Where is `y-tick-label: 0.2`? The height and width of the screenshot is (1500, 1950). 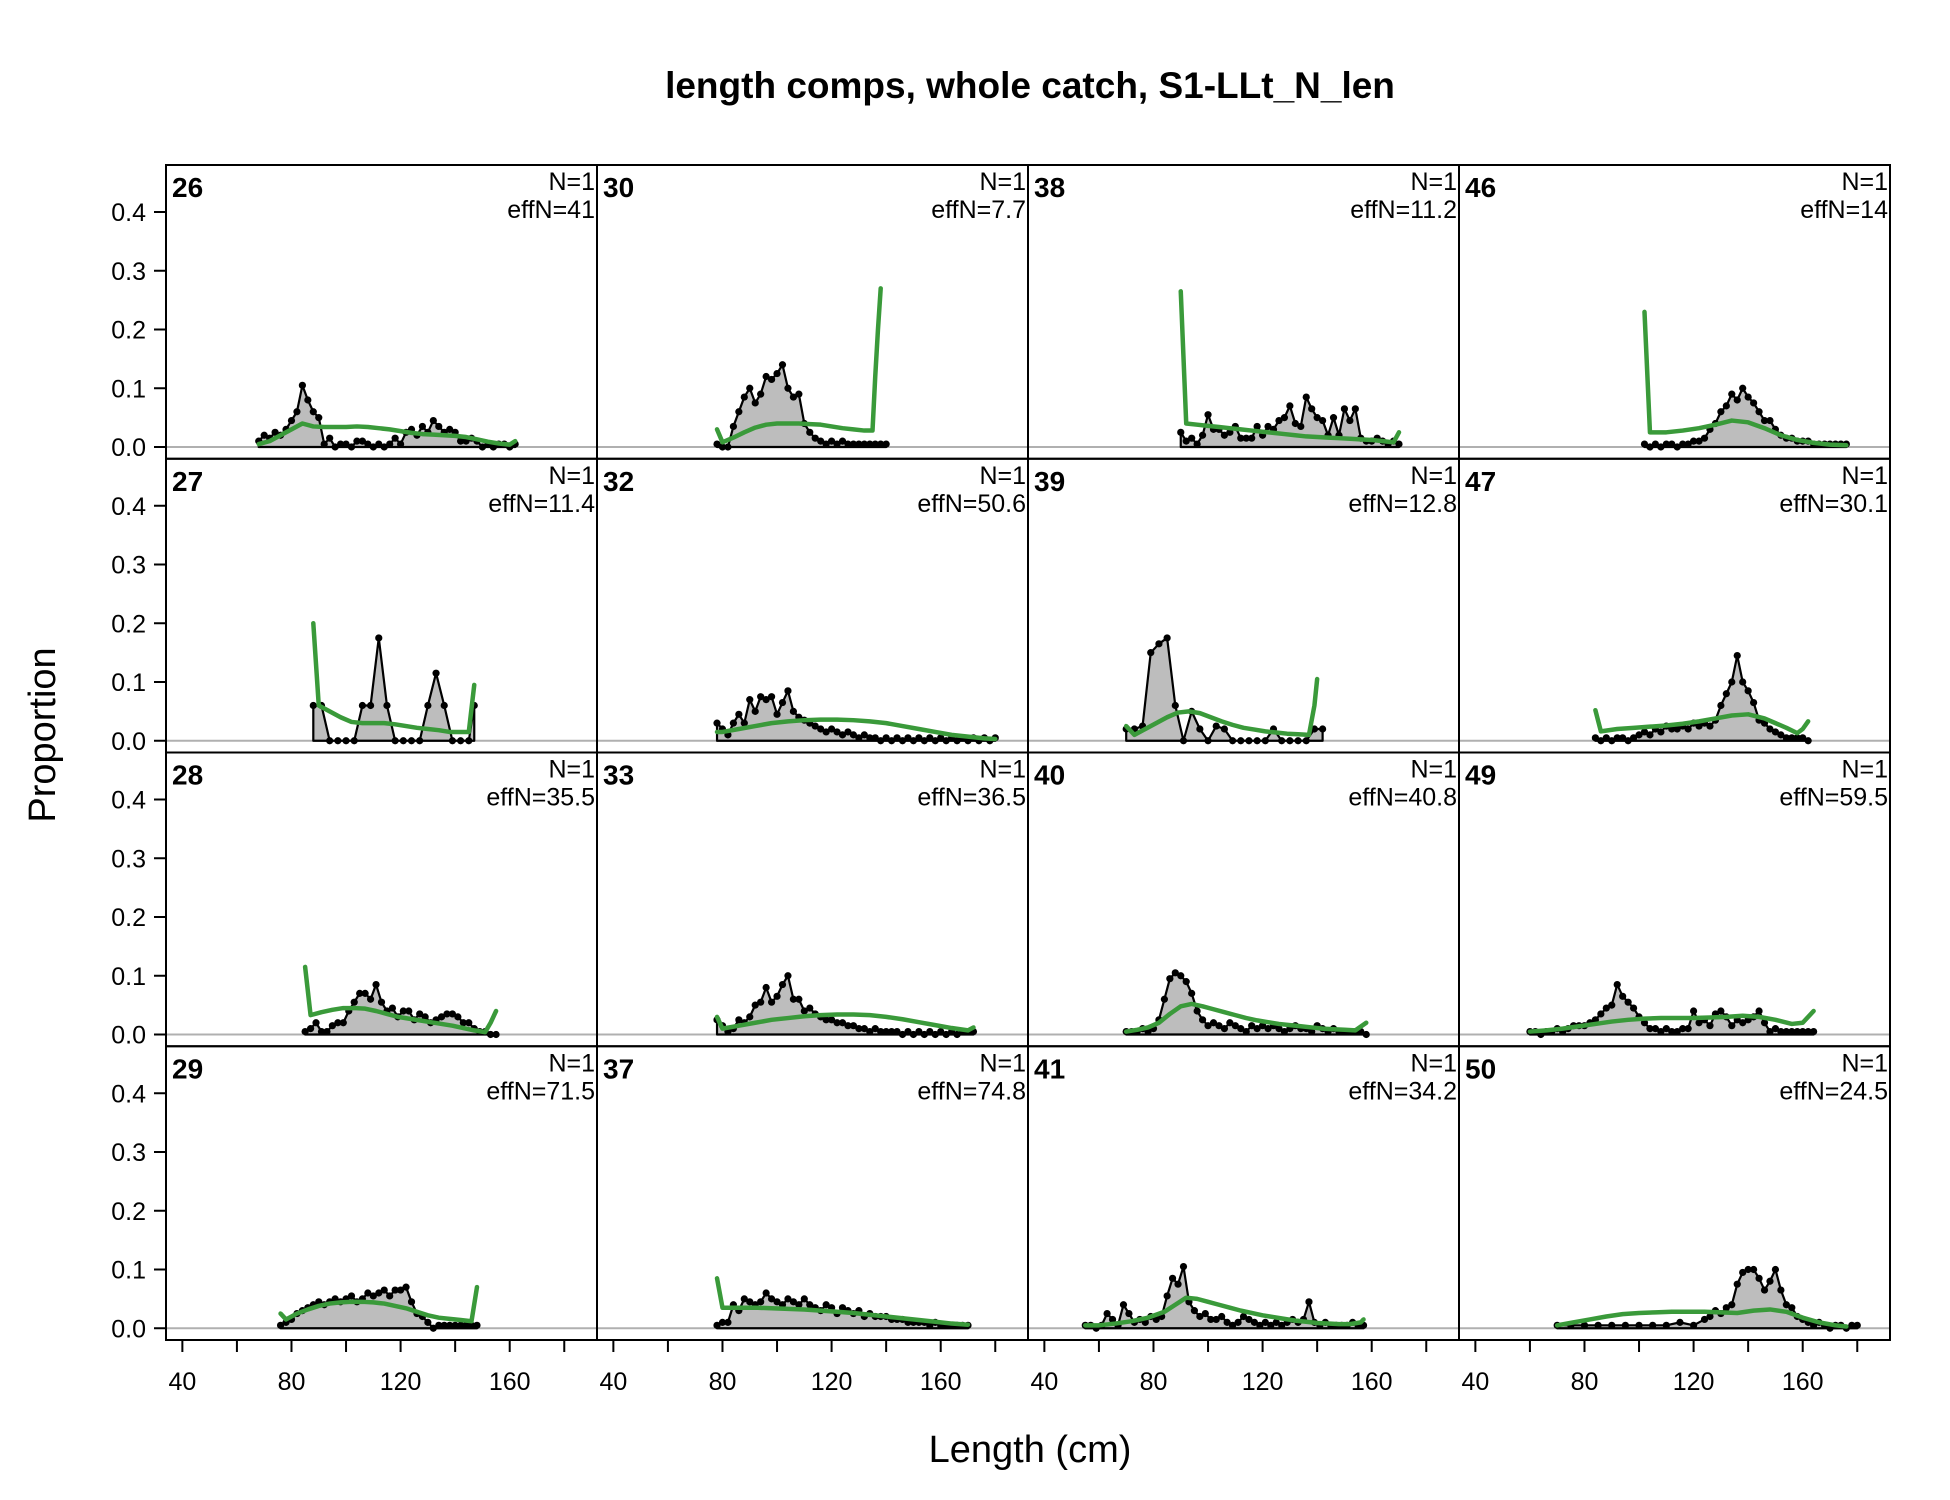 y-tick-label: 0.2 is located at coordinates (128, 331).